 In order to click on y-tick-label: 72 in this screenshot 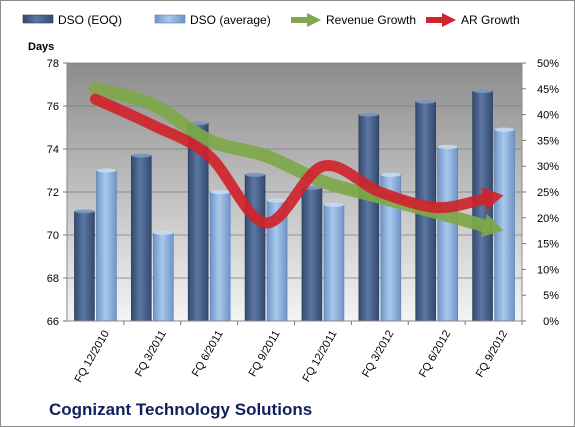, I will do `click(53, 193)`.